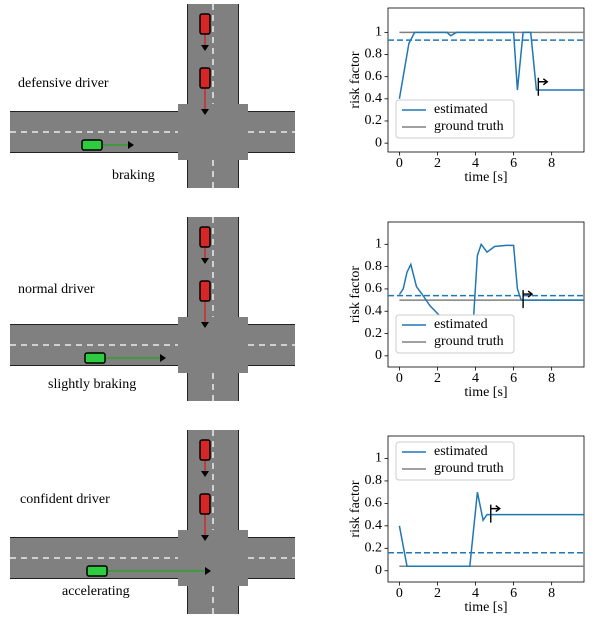 Image resolution: width=600 pixels, height=624 pixels. Describe the element at coordinates (92, 384) in the screenshot. I see `action-label: slightly braking` at that location.